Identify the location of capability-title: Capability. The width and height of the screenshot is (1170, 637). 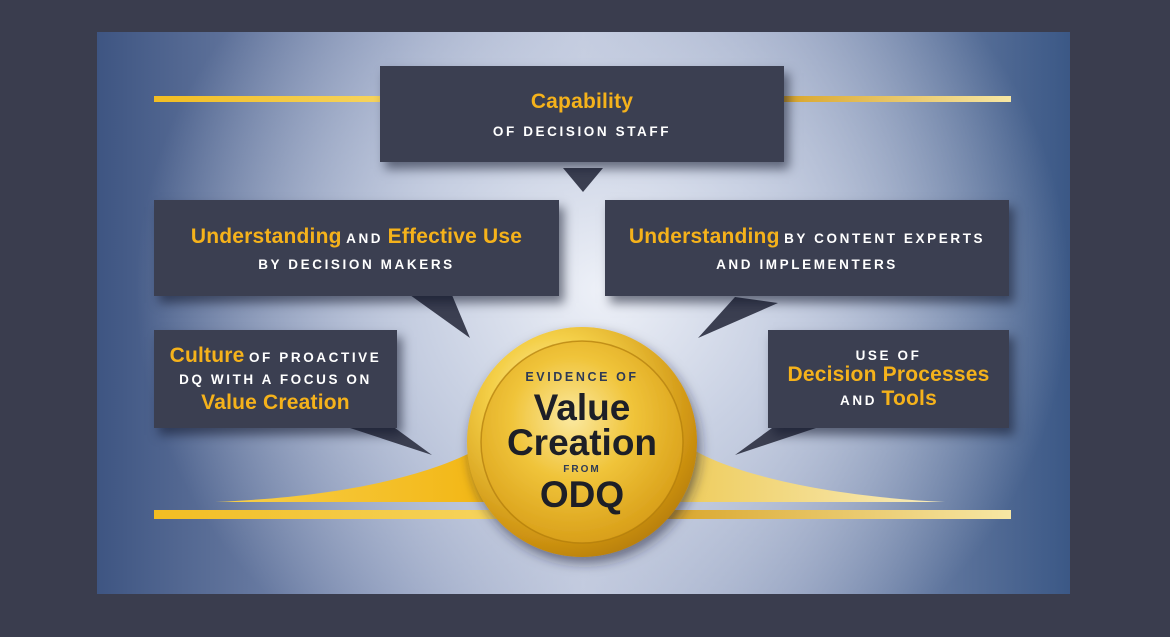
(582, 101).